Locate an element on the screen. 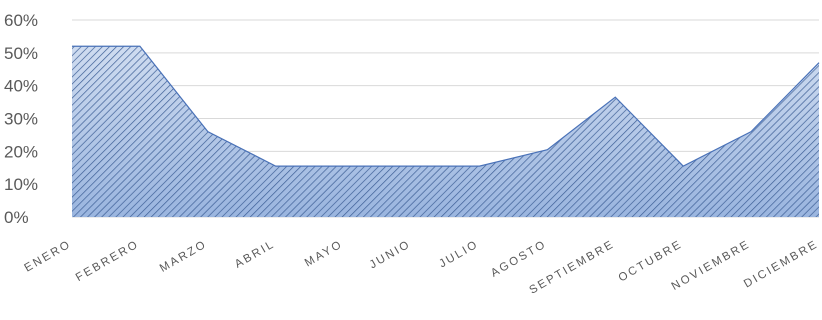  x-tick-label: FEBRERO is located at coordinates (107, 261).